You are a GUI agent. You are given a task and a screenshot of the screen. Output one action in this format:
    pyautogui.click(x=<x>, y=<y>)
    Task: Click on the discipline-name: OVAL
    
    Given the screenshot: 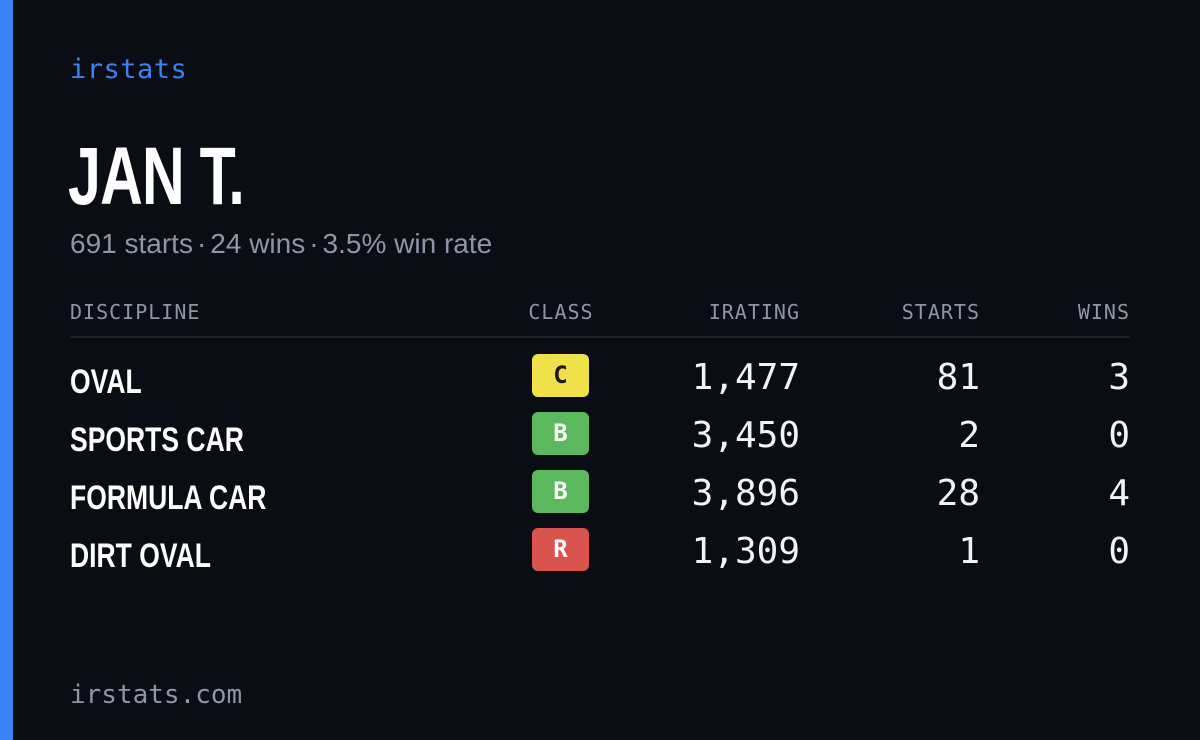 What is the action you would take?
    pyautogui.click(x=106, y=382)
    